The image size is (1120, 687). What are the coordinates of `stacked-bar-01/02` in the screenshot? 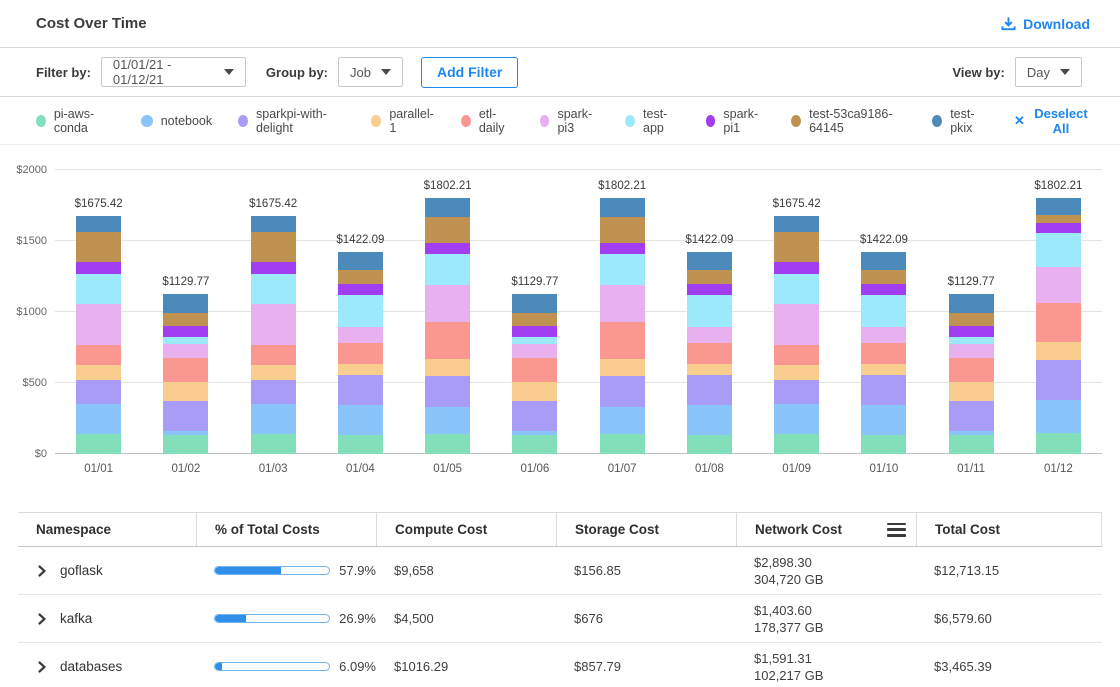 It's located at (186, 373).